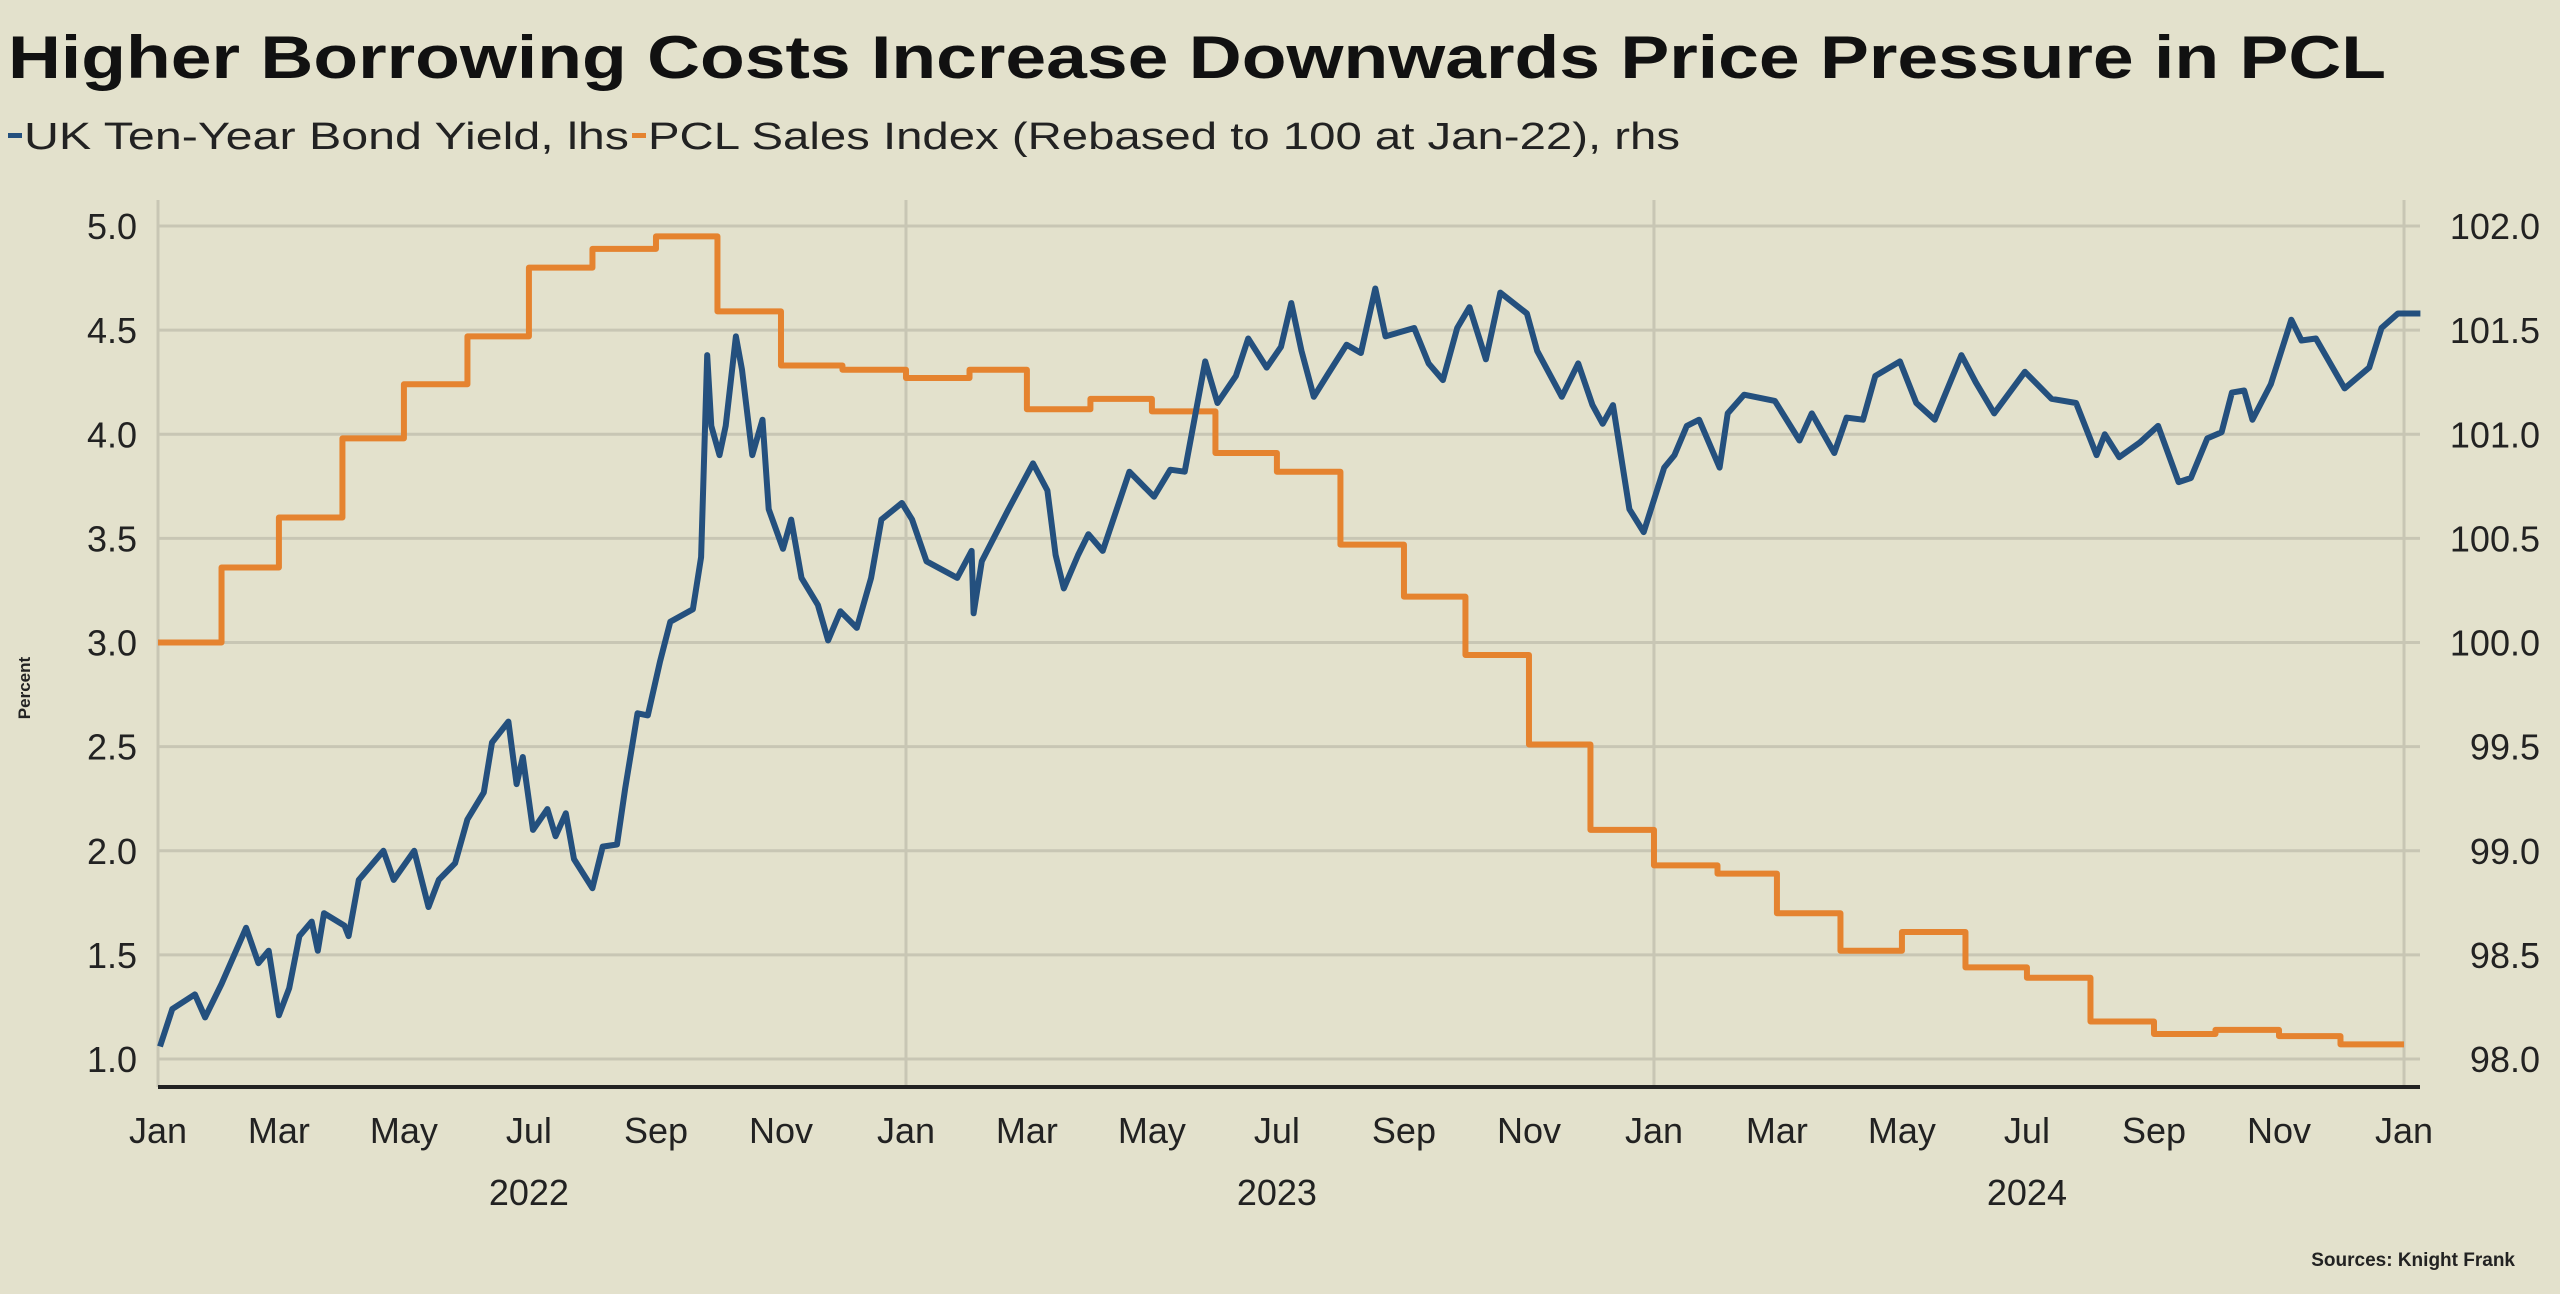 The image size is (2560, 1294). Describe the element at coordinates (112, 538) in the screenshot. I see `left-tick-label: 3.5` at that location.